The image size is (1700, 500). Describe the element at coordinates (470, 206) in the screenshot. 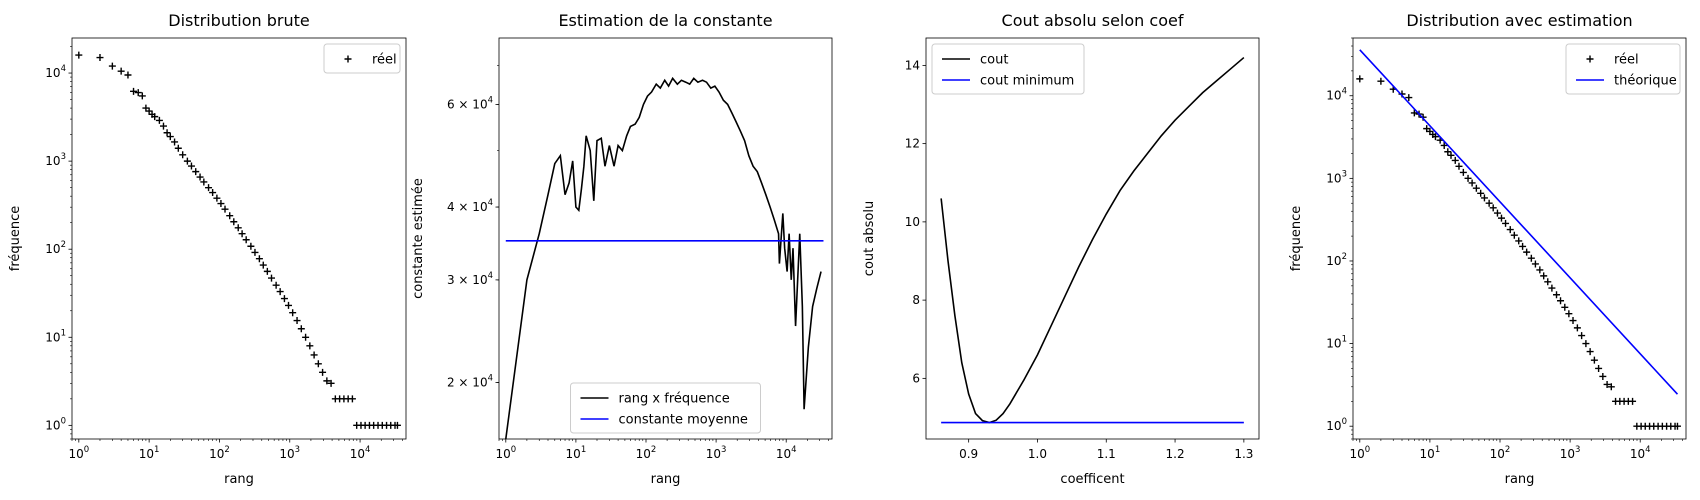

I see `y-tick-label: 4 × 10⁴` at that location.